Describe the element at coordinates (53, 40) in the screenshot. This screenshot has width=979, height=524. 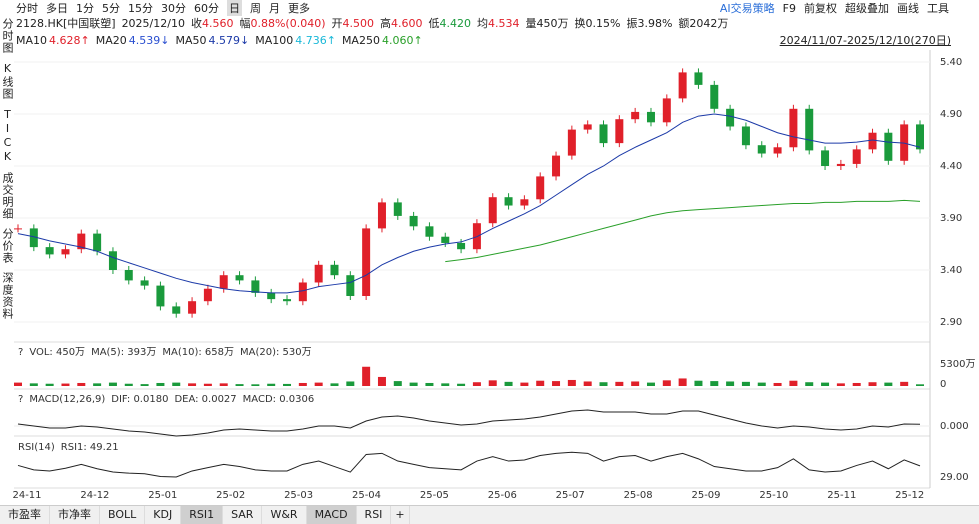
I see `ma-item: MA10 4.628↑` at that location.